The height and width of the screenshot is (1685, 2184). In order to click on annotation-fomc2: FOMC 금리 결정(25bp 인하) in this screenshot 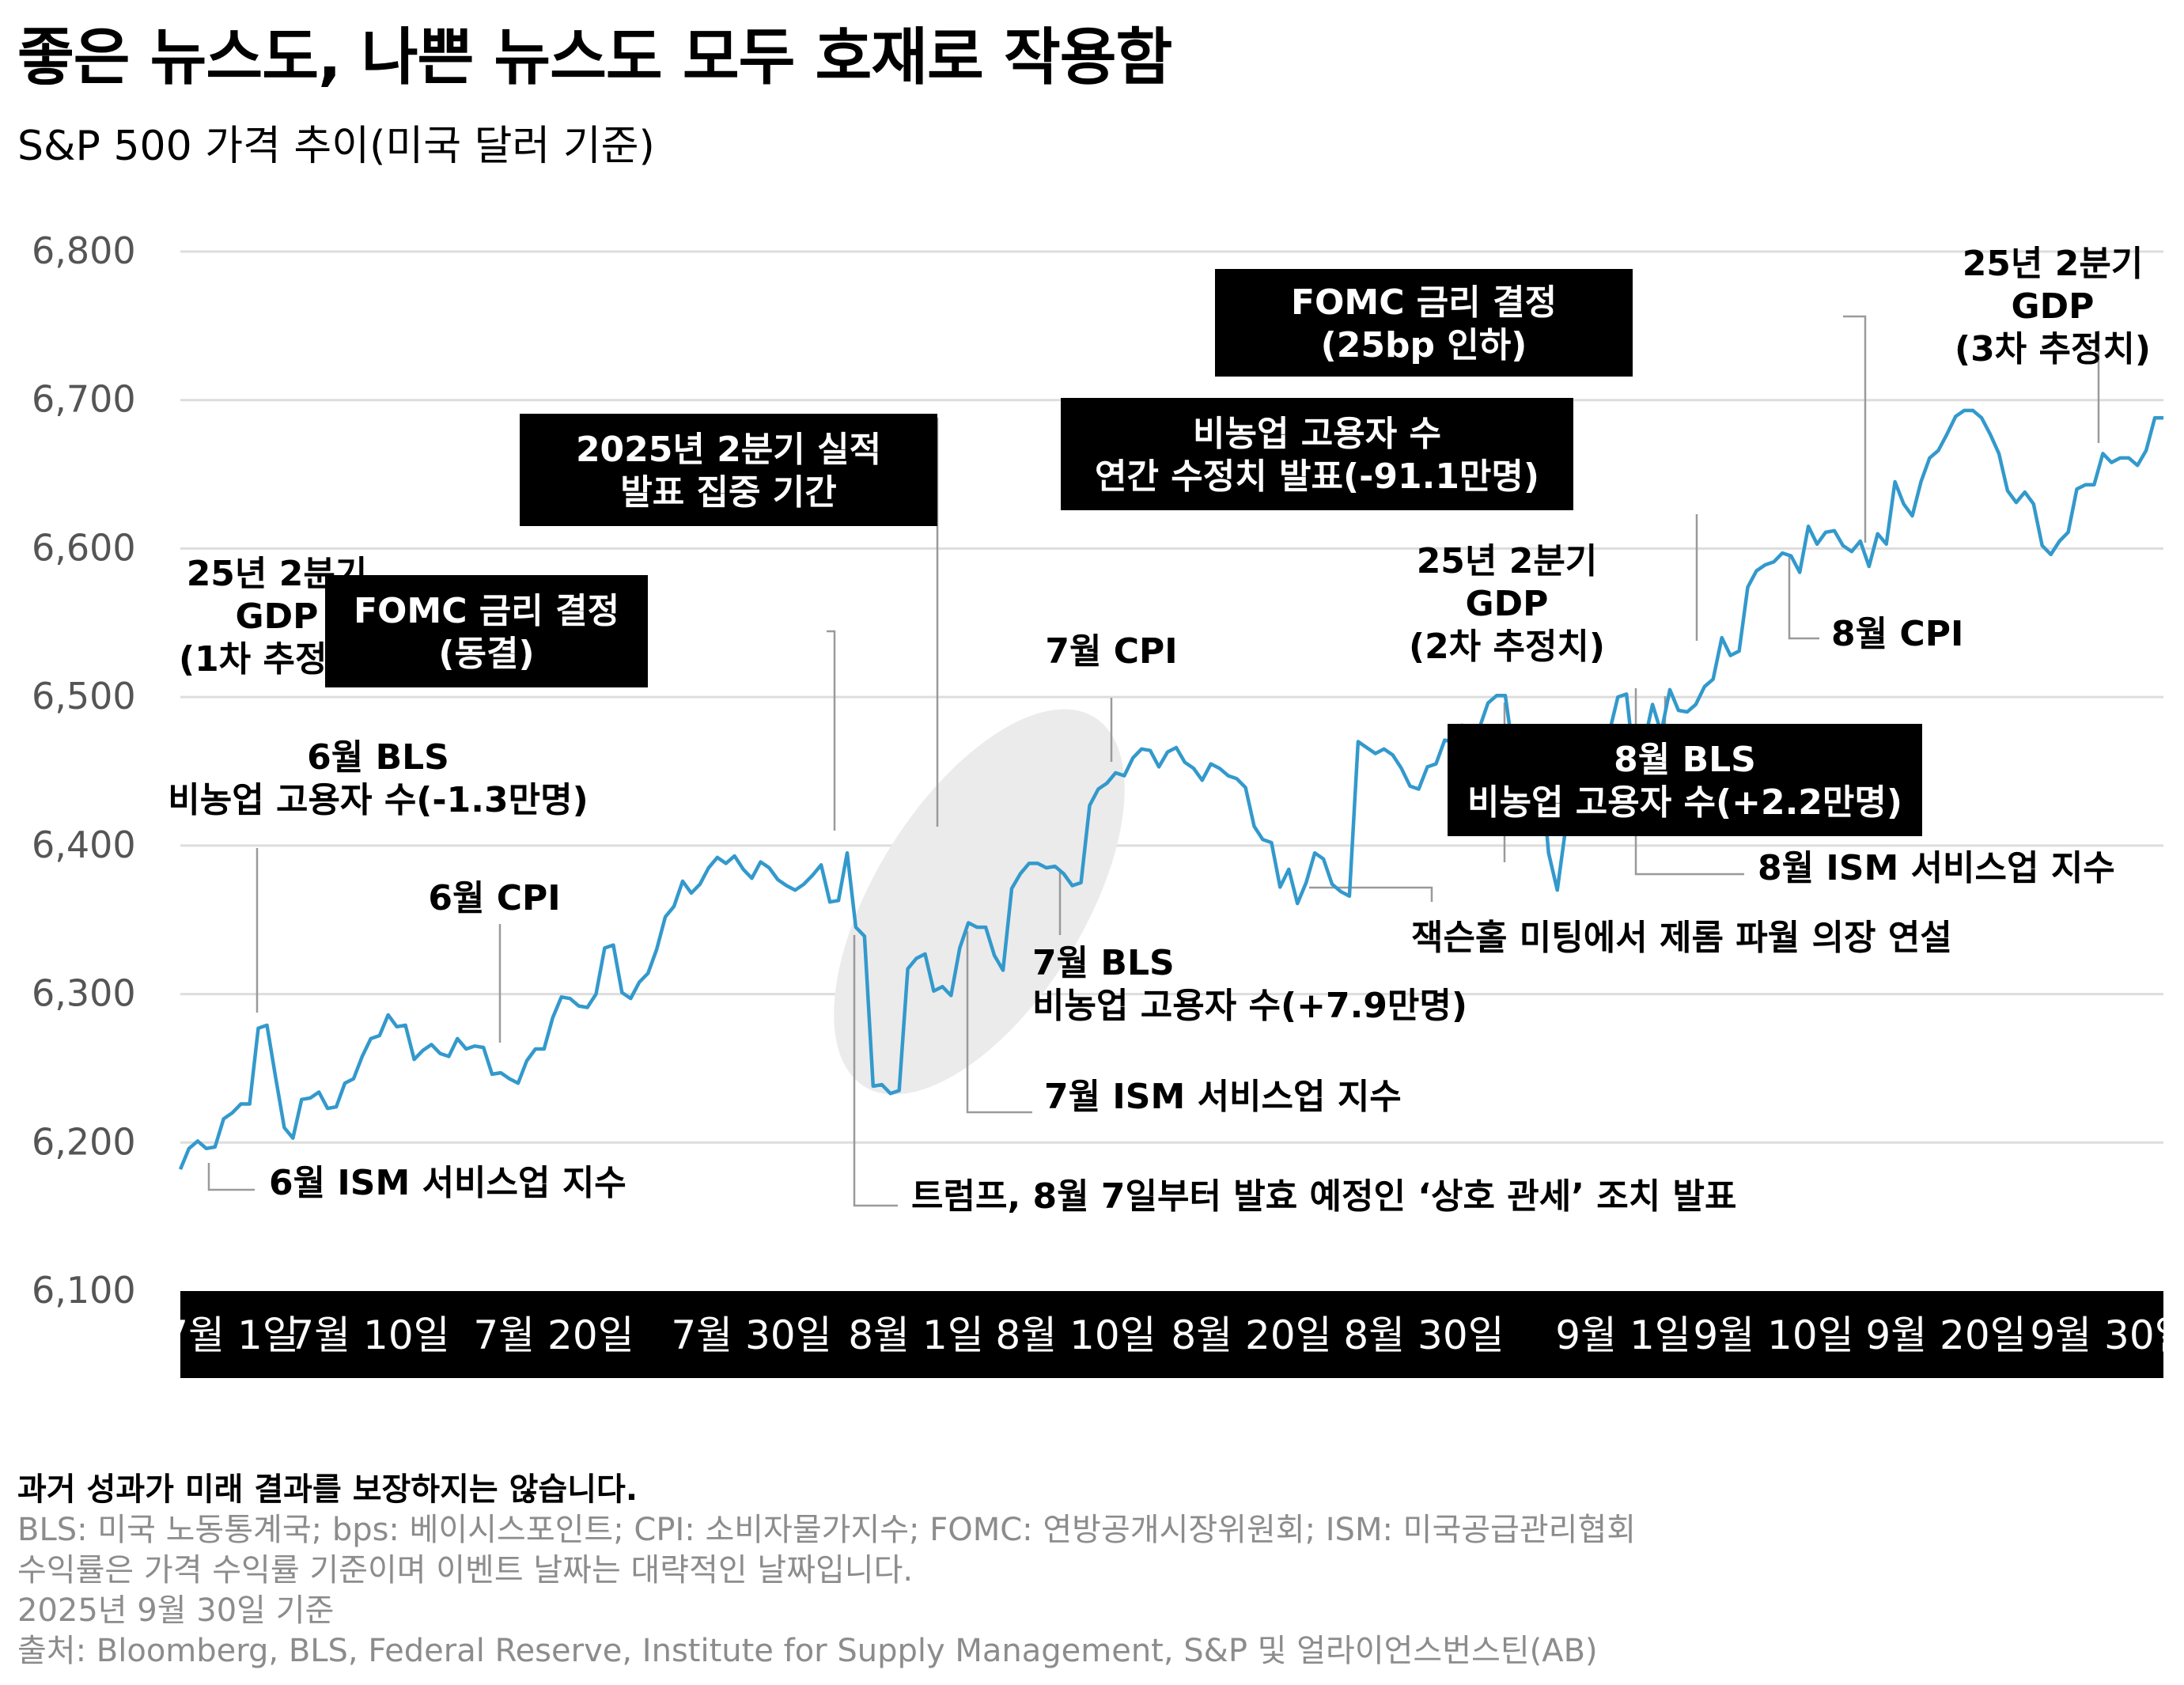, I will do `click(1424, 323)`.